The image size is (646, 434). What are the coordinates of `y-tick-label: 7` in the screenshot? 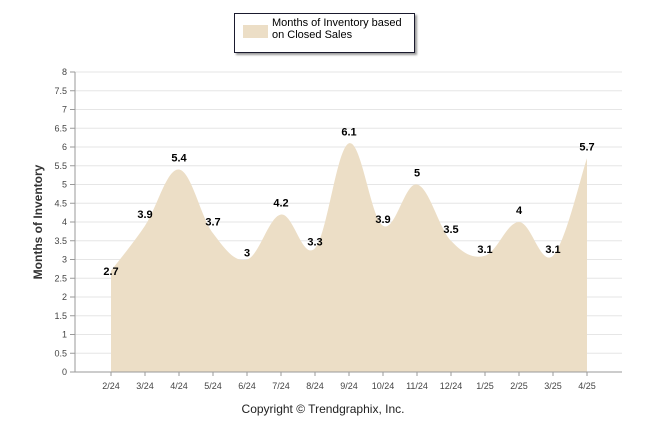 It's located at (64, 110).